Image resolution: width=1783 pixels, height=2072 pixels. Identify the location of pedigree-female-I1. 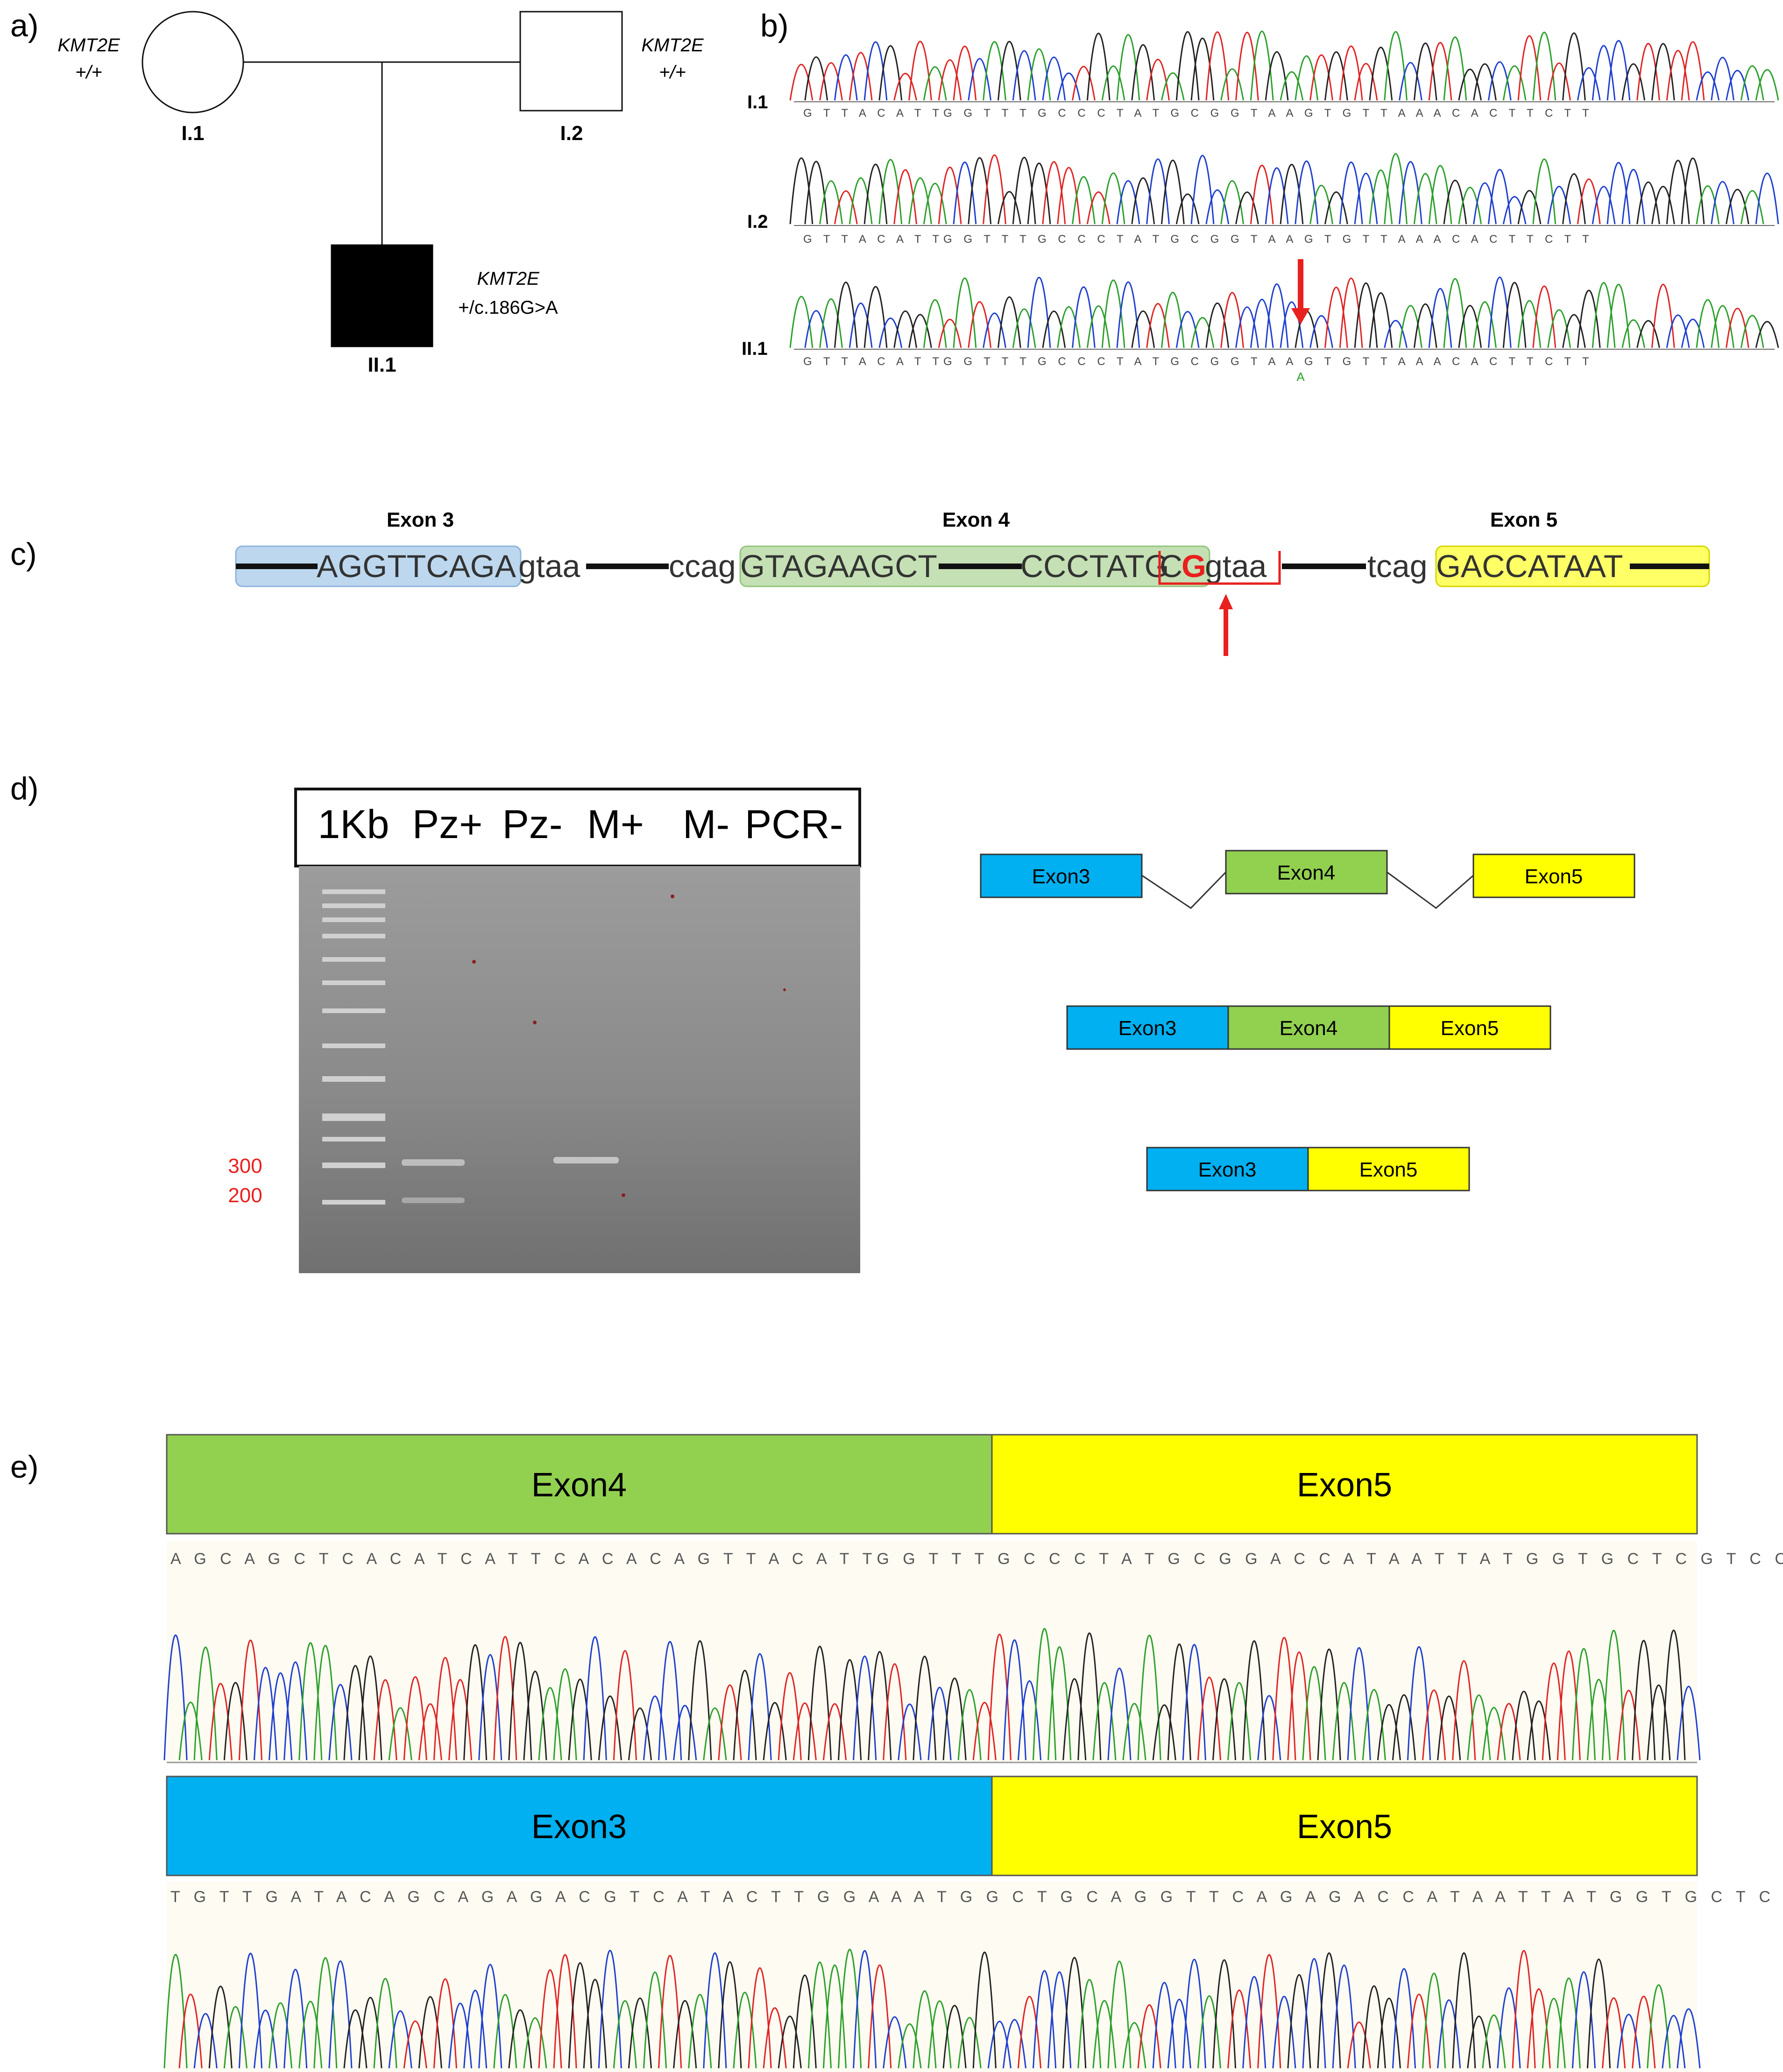
(193, 62).